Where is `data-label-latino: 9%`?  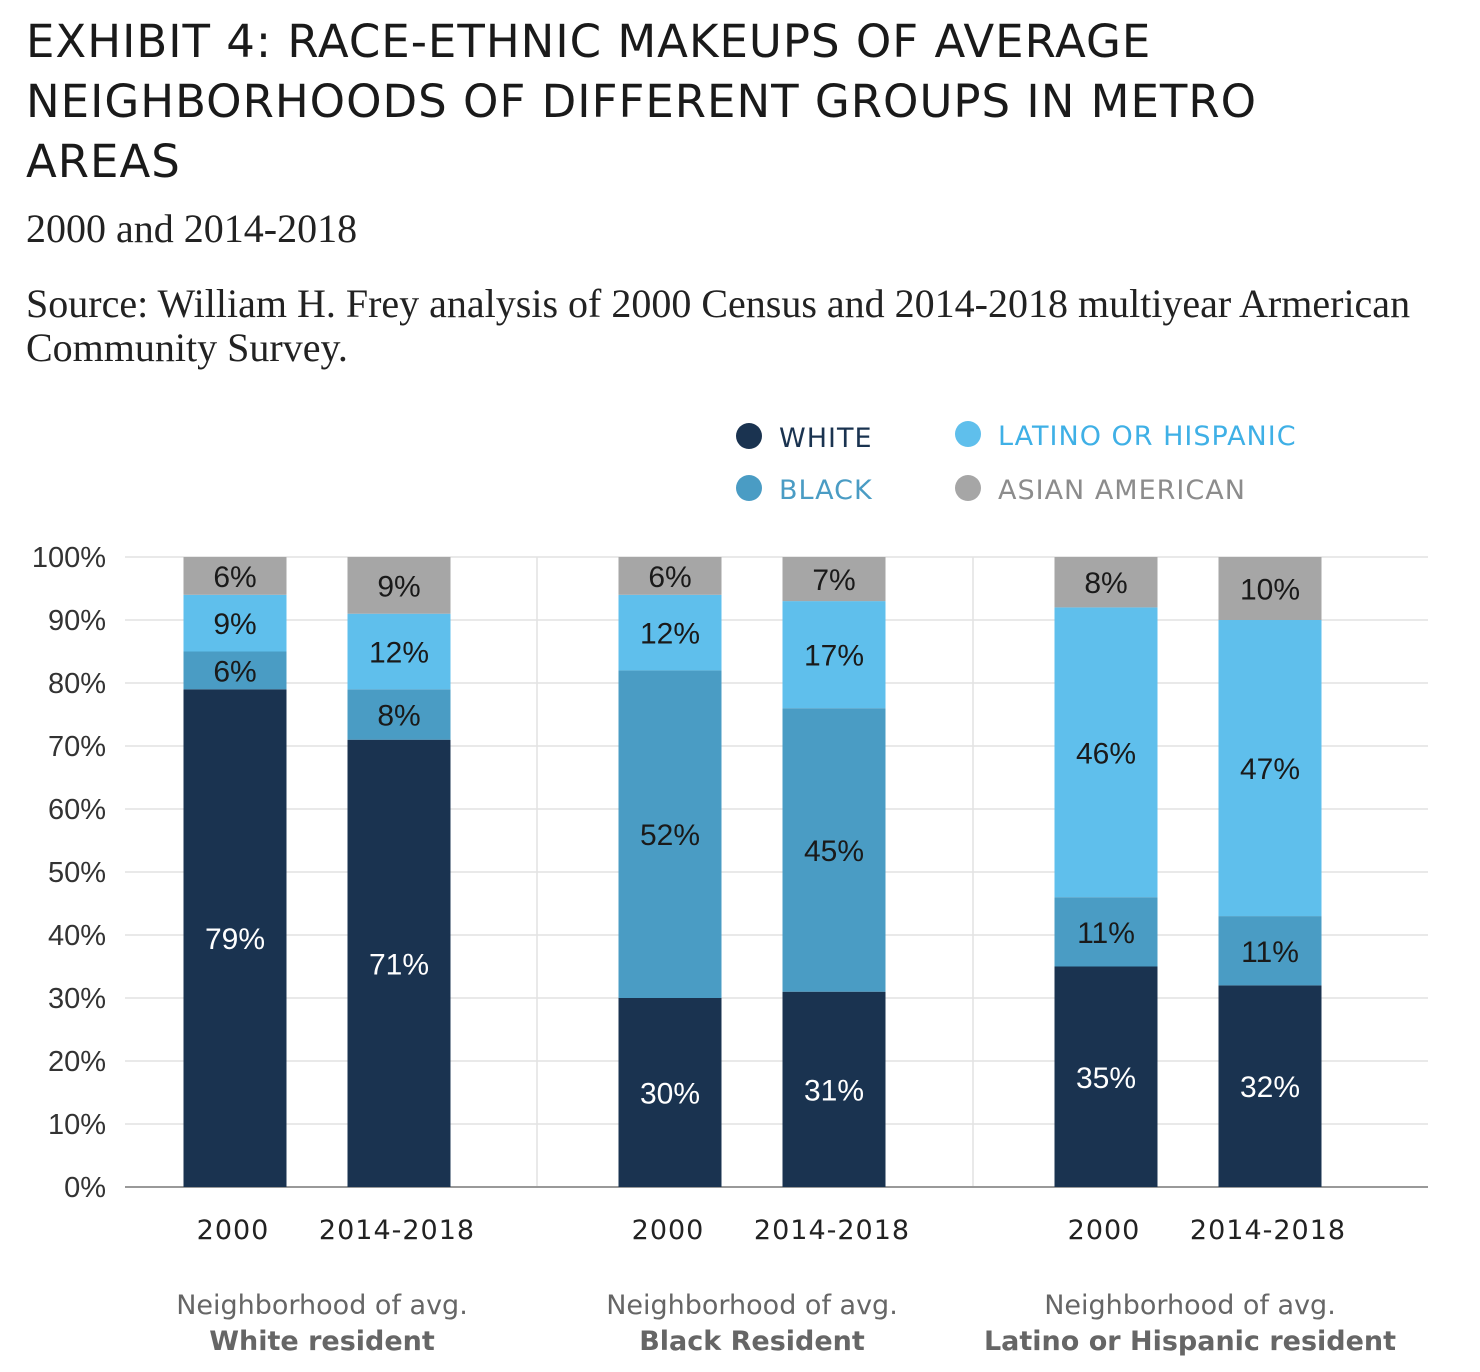 data-label-latino: 9% is located at coordinates (234, 624).